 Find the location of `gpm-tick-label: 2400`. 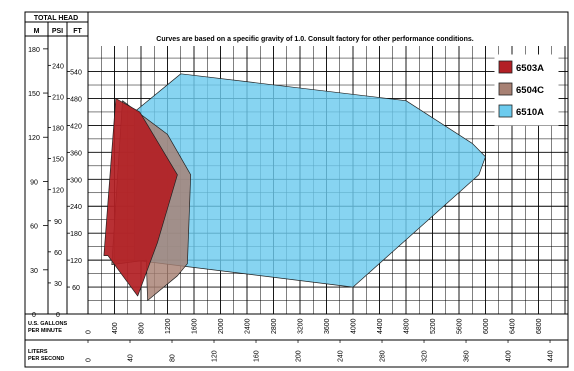

gpm-tick-label: 2400 is located at coordinates (248, 326).